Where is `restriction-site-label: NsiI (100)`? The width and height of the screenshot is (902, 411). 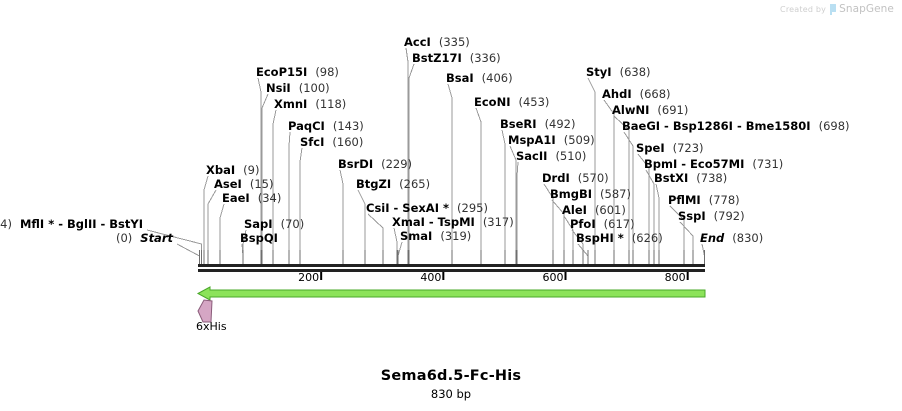
restriction-site-label: NsiI (100) is located at coordinates (298, 88).